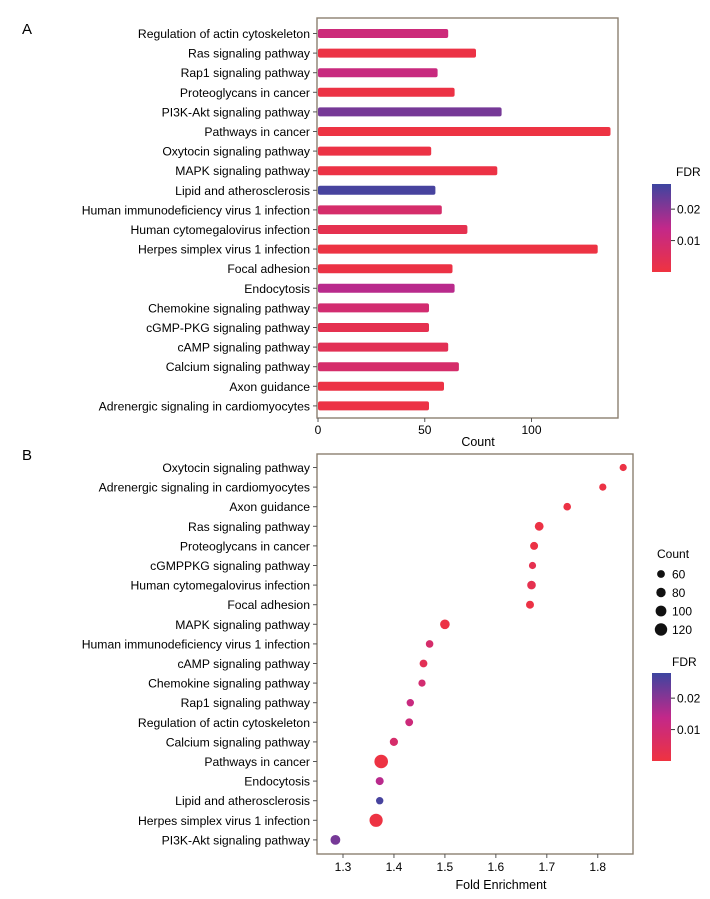  What do you see at coordinates (277, 782) in the screenshot?
I see `panel-b-category-label: Endocytosis` at bounding box center [277, 782].